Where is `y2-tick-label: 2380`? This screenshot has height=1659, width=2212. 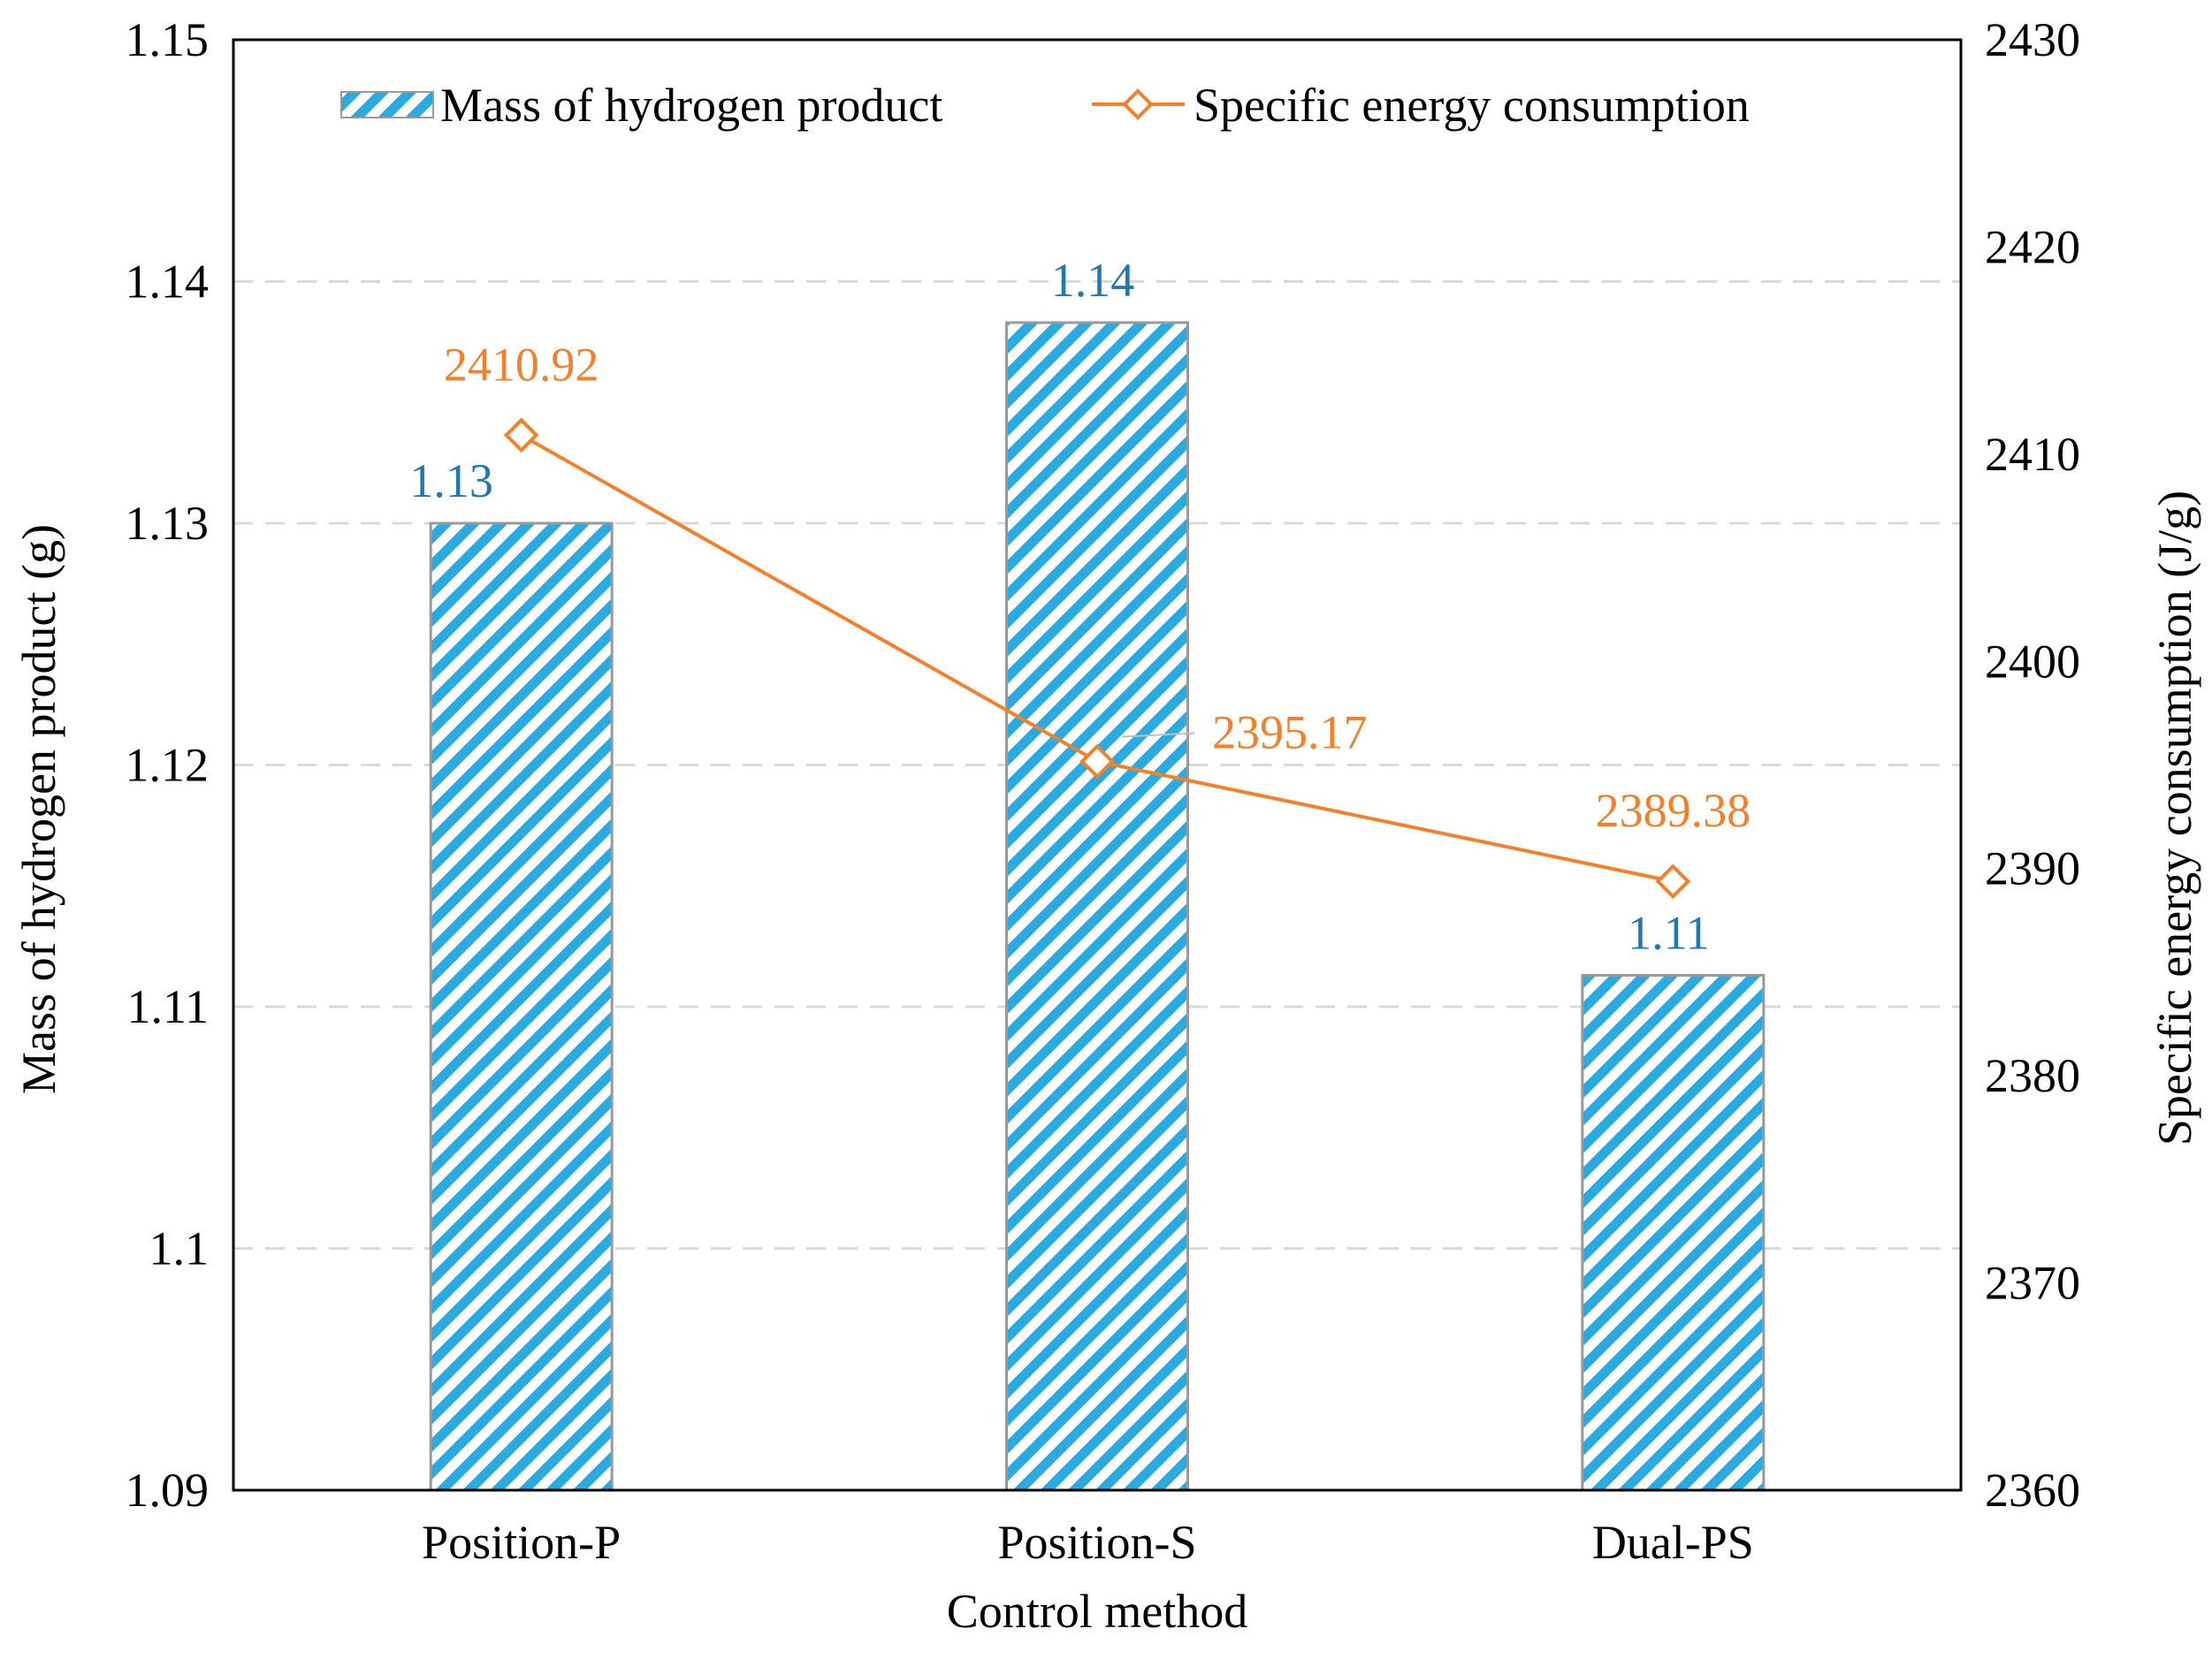 y2-tick-label: 2380 is located at coordinates (2032, 1075).